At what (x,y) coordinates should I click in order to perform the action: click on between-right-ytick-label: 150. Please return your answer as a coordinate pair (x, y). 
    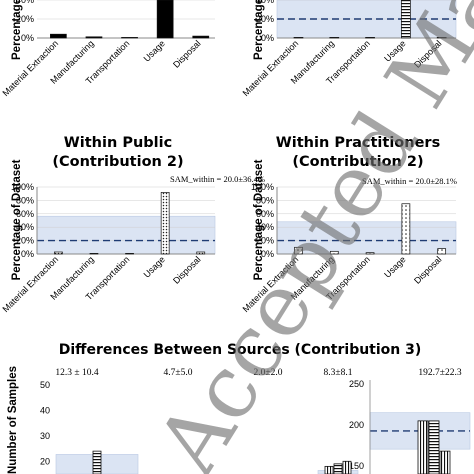
    Looking at the image, I should click on (356, 466).